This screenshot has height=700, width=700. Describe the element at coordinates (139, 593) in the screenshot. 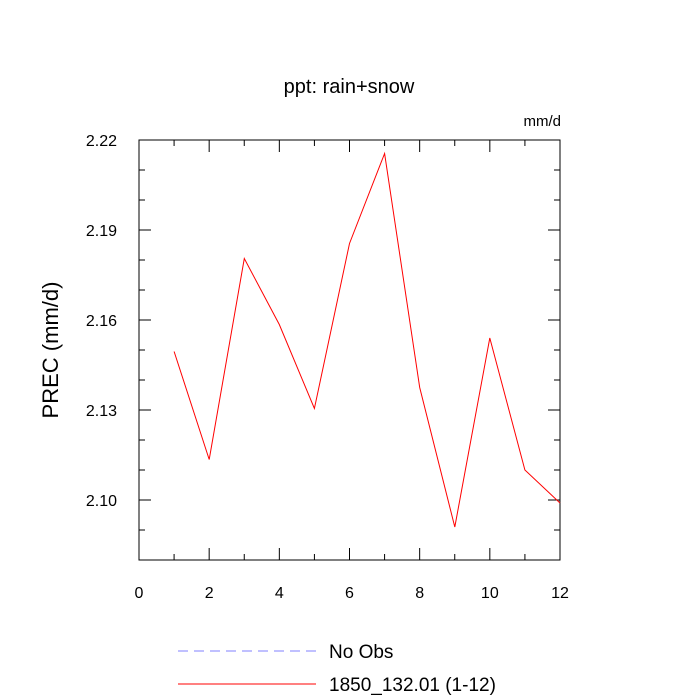

I see `x-tick-label: 0` at that location.